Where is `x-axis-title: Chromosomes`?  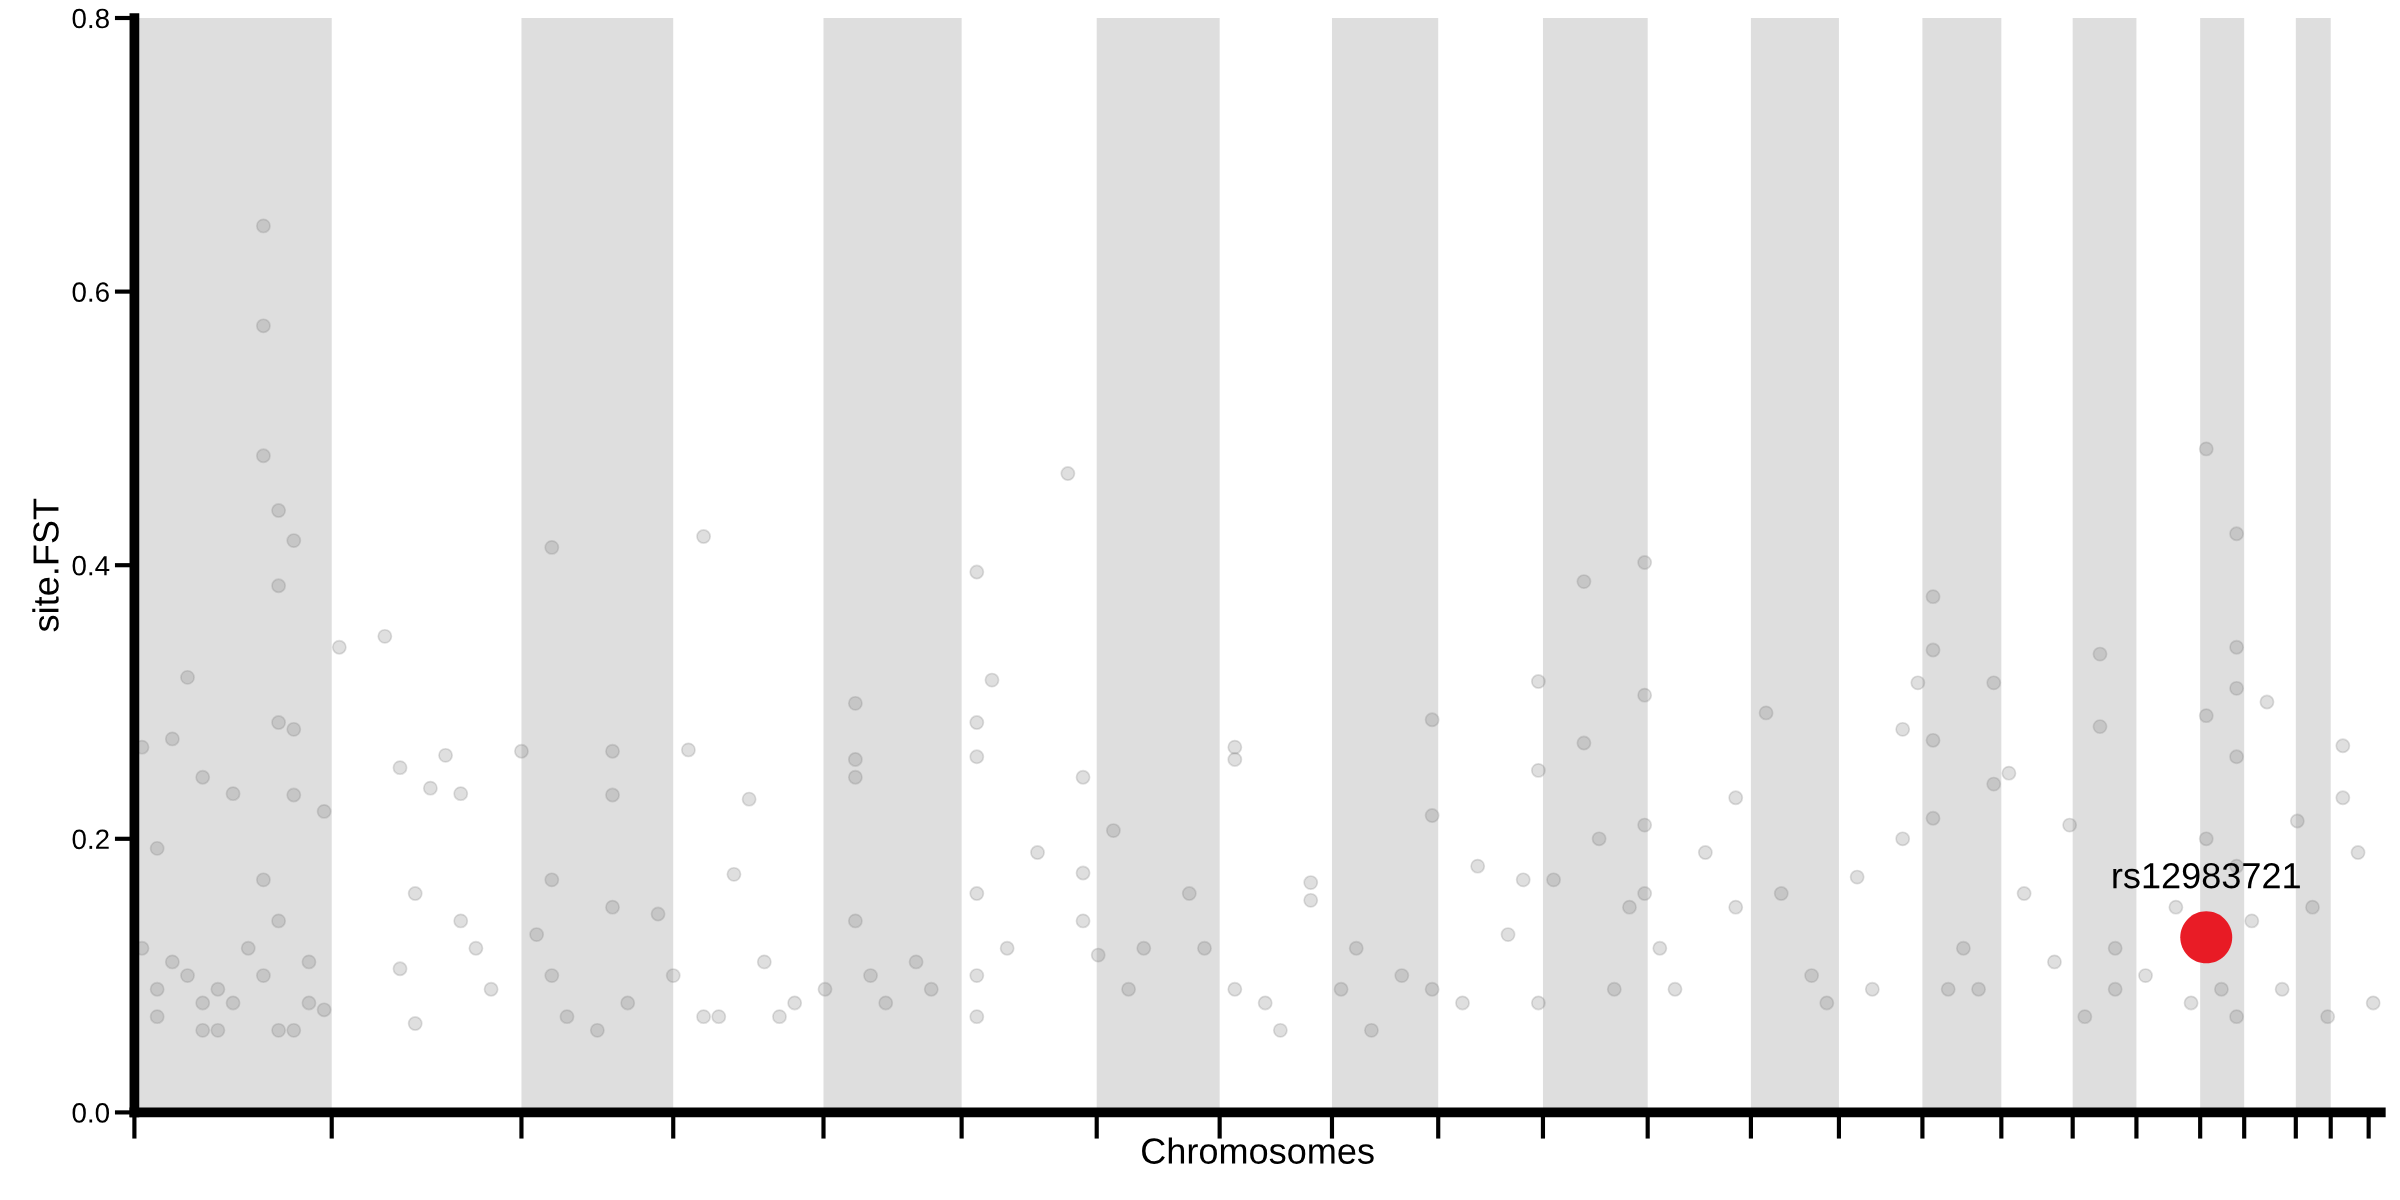 x-axis-title: Chromosomes is located at coordinates (1258, 1150).